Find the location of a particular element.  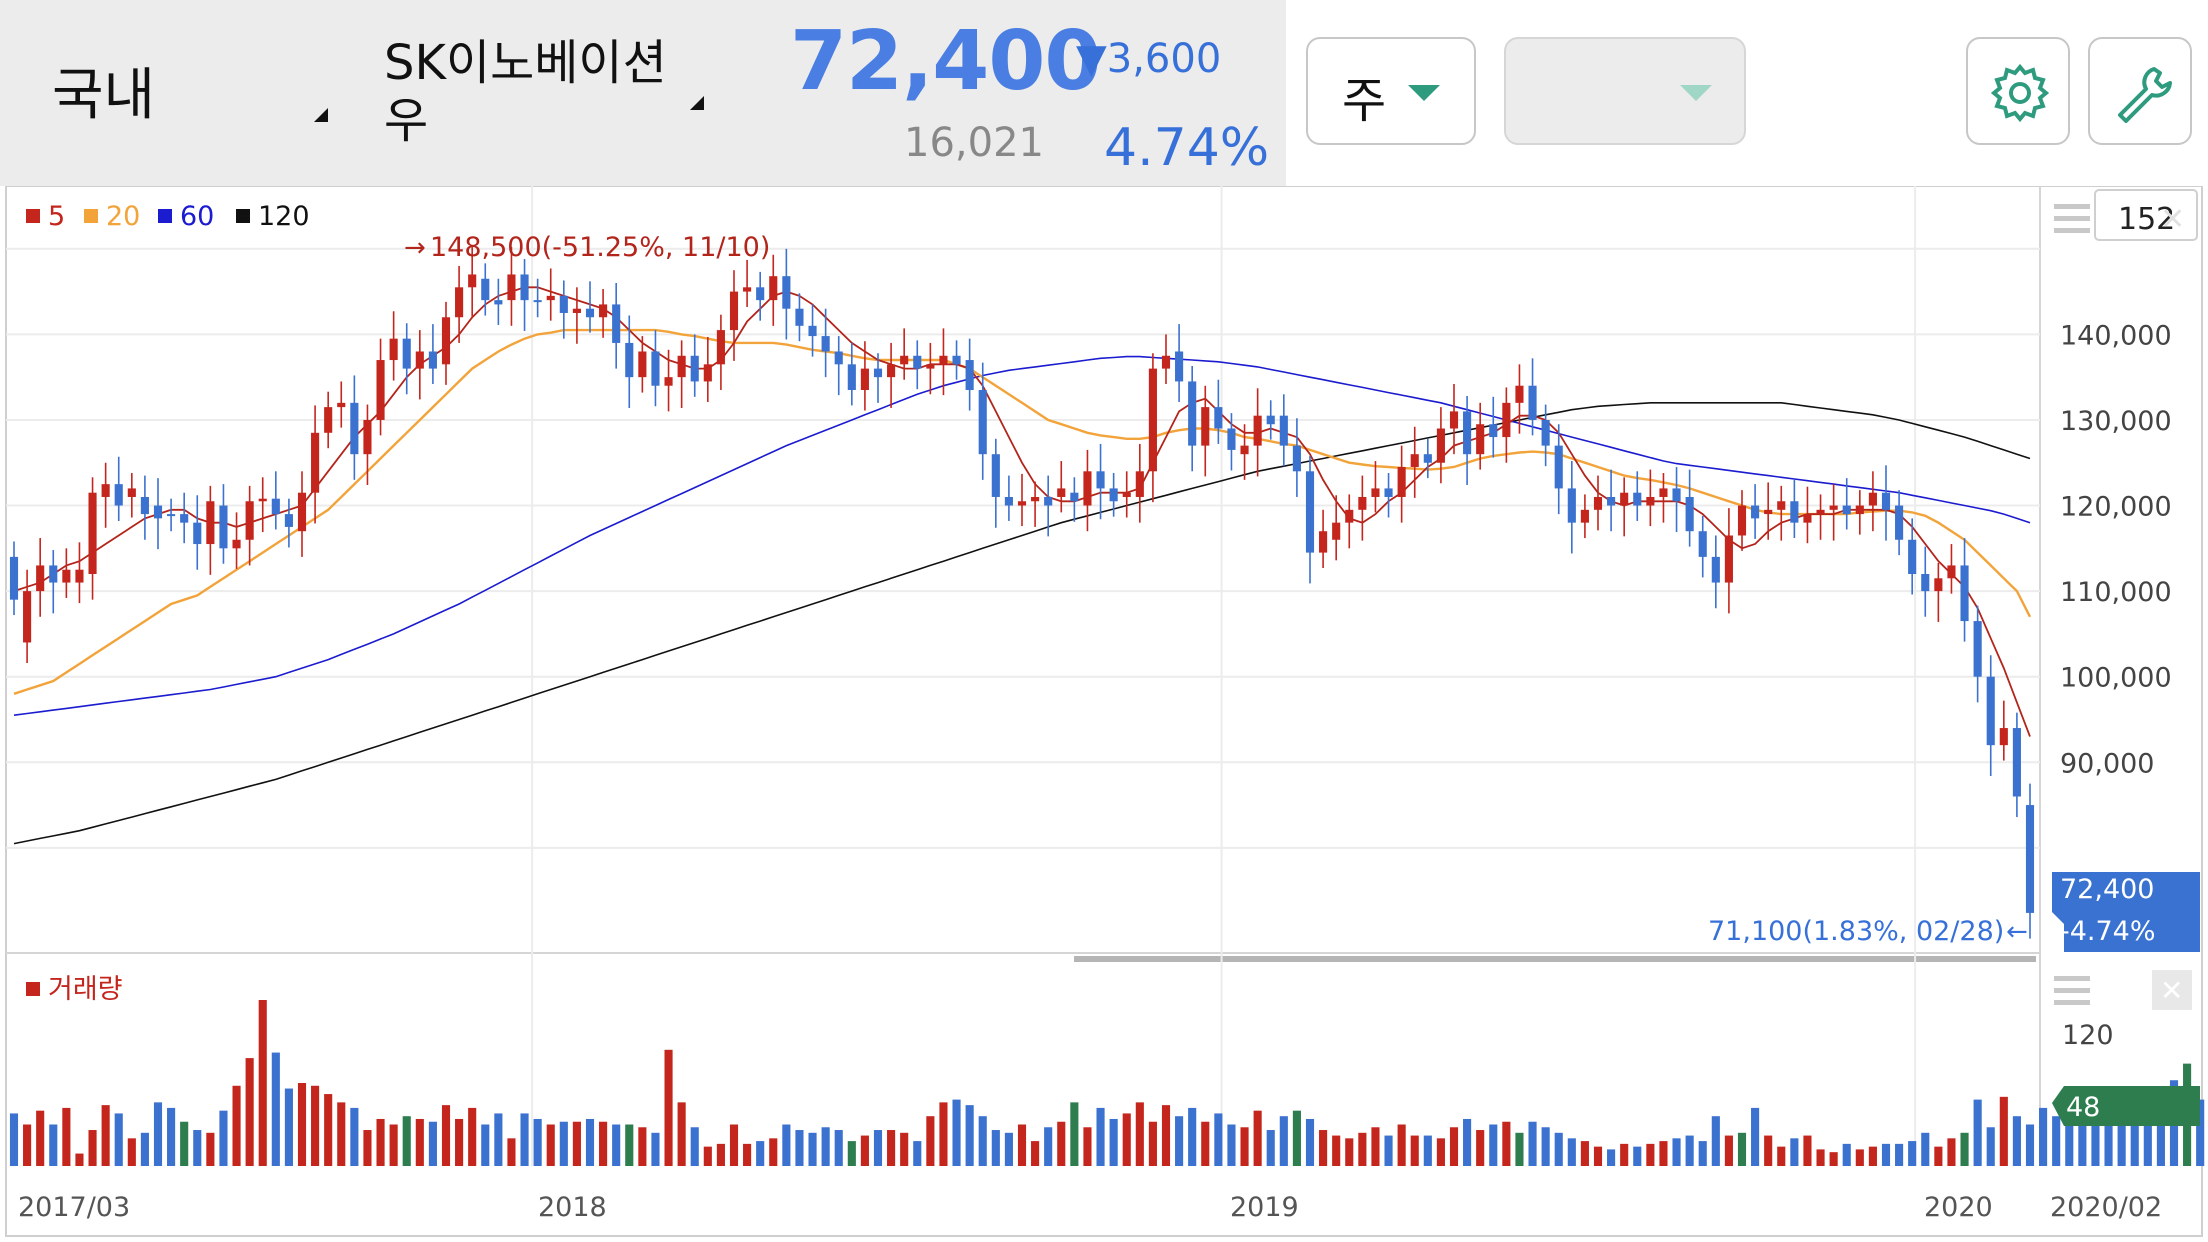

period-select-value: 주 is located at coordinates (1364, 101).